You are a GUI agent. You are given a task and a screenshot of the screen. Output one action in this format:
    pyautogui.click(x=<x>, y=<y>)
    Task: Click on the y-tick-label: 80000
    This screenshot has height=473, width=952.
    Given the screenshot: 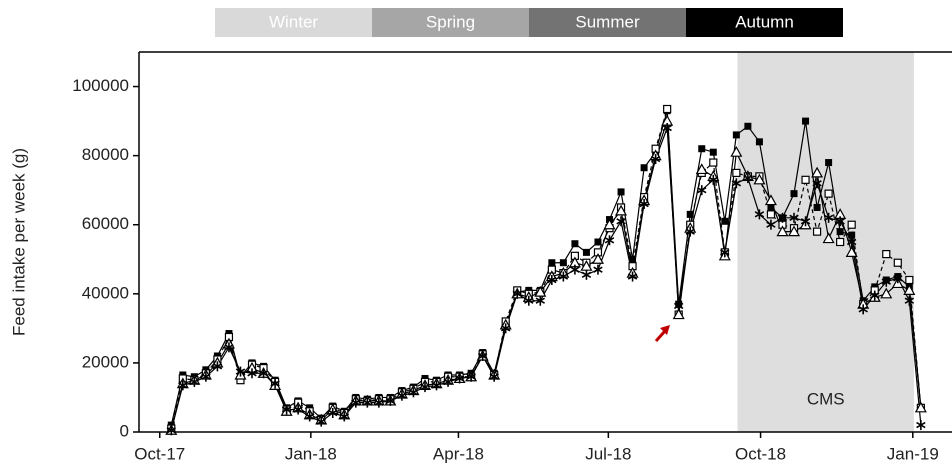 What is the action you would take?
    pyautogui.click(x=105, y=154)
    